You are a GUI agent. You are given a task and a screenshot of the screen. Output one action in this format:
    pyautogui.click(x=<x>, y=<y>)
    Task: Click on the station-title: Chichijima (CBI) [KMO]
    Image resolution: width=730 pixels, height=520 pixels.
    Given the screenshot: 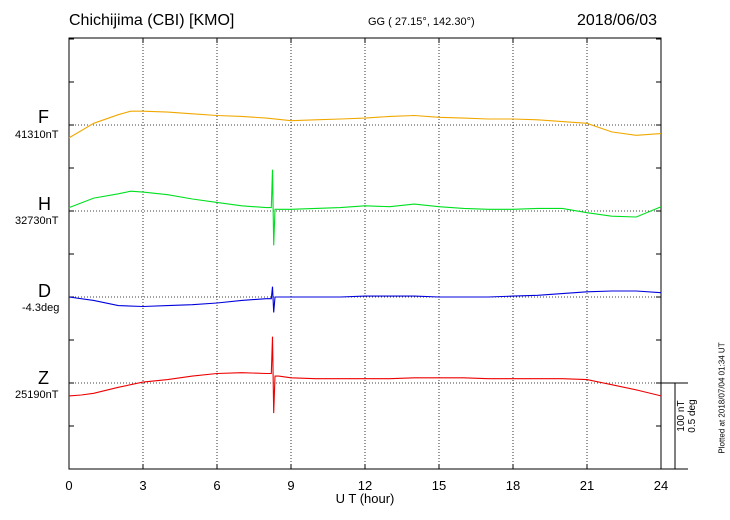 What is the action you would take?
    pyautogui.click(x=152, y=20)
    